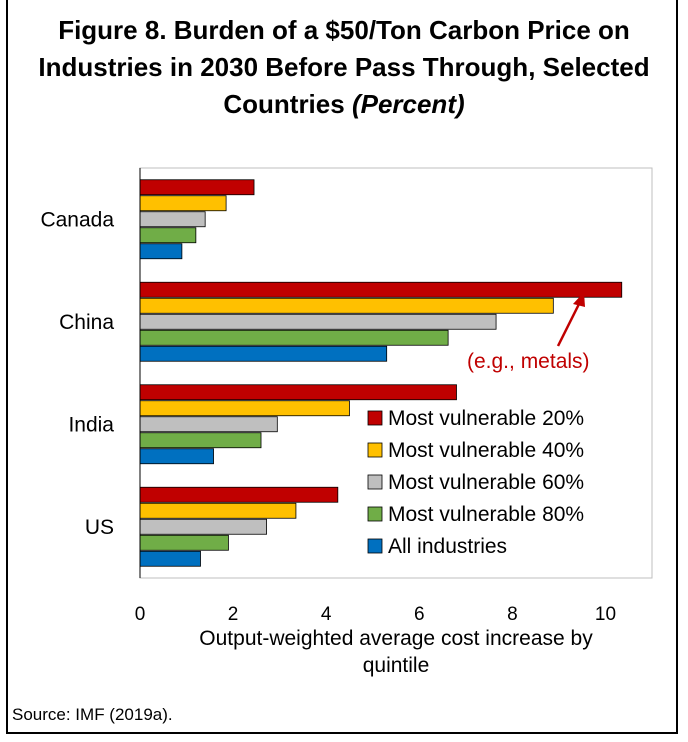 The height and width of the screenshot is (742, 688). Describe the element at coordinates (486, 450) in the screenshot. I see `legend-label: Most vulnerable 40%` at that location.